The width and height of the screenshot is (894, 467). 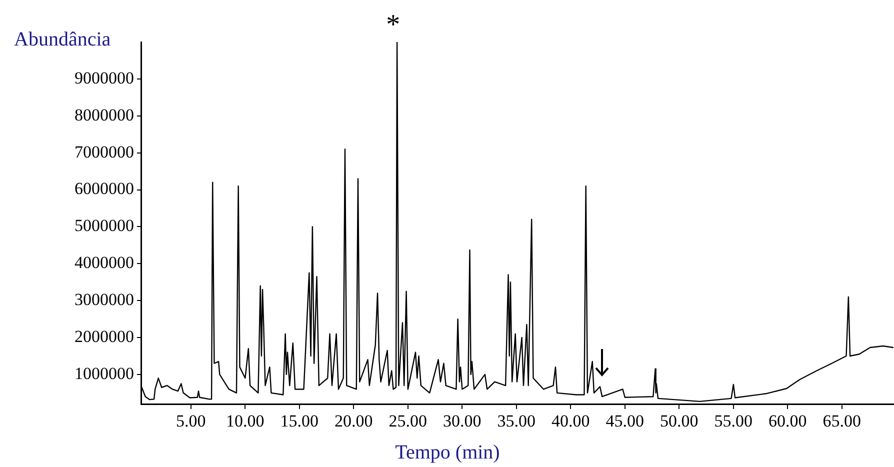 What do you see at coordinates (104, 188) in the screenshot?
I see `y-tick-label: 6000000` at bounding box center [104, 188].